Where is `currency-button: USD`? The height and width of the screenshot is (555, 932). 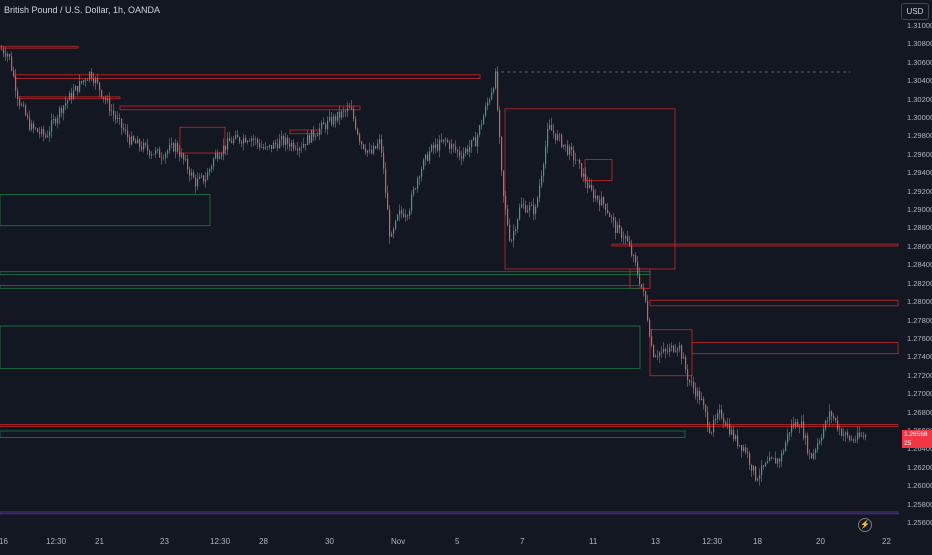 currency-button: USD is located at coordinates (915, 11).